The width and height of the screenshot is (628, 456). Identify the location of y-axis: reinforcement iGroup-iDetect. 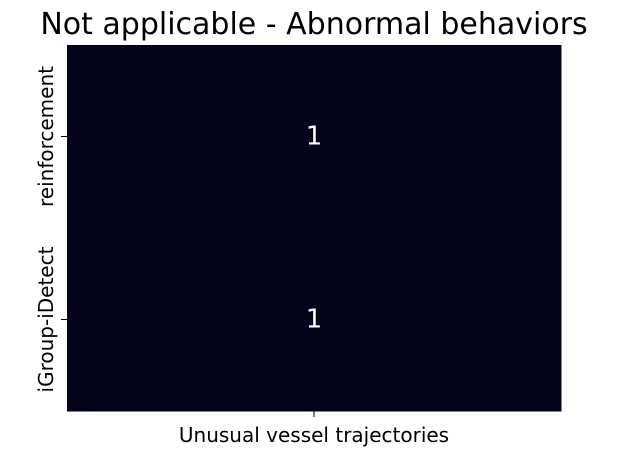
(50, 229).